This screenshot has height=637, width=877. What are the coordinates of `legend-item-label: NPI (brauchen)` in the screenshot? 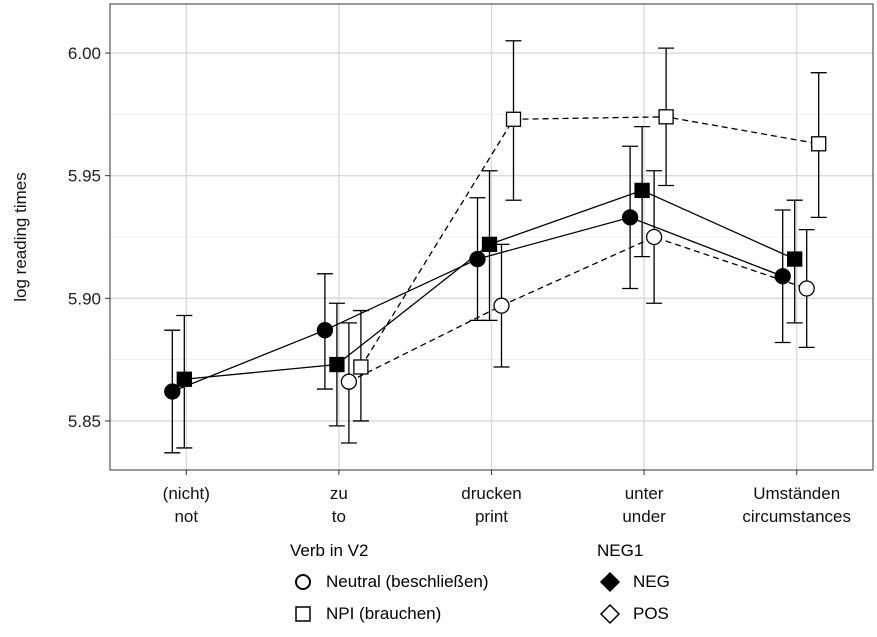 It's located at (384, 613).